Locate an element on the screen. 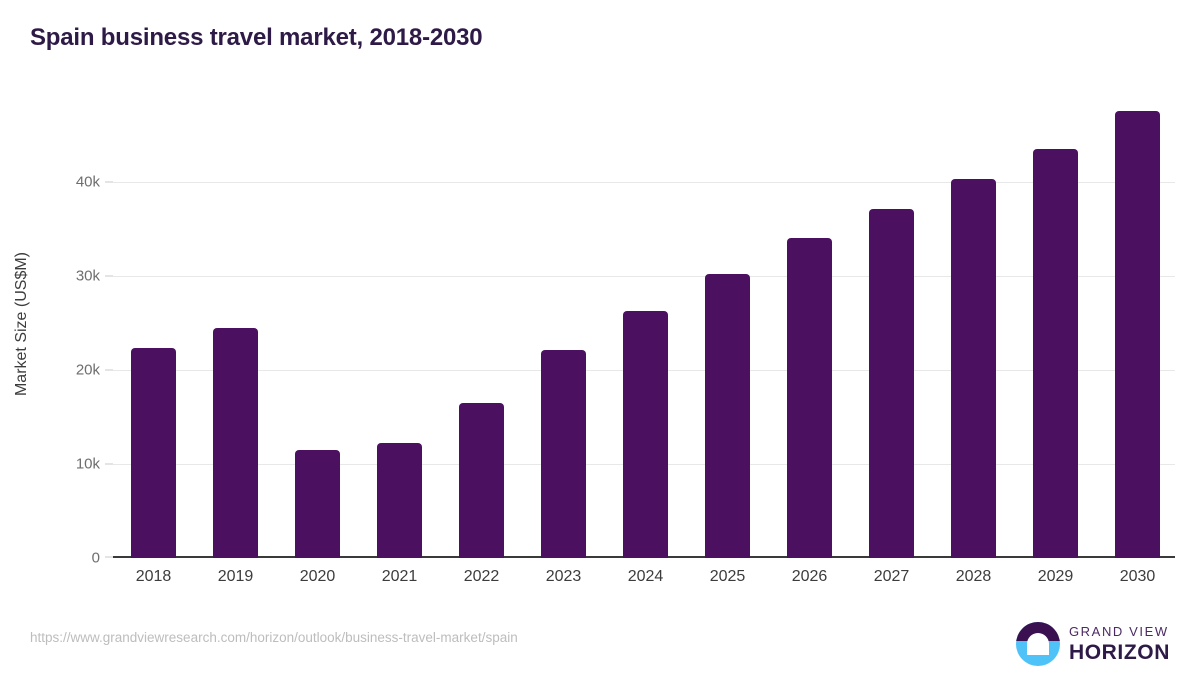 The image size is (1200, 675). horizon-sun-icon is located at coordinates (1037, 644).